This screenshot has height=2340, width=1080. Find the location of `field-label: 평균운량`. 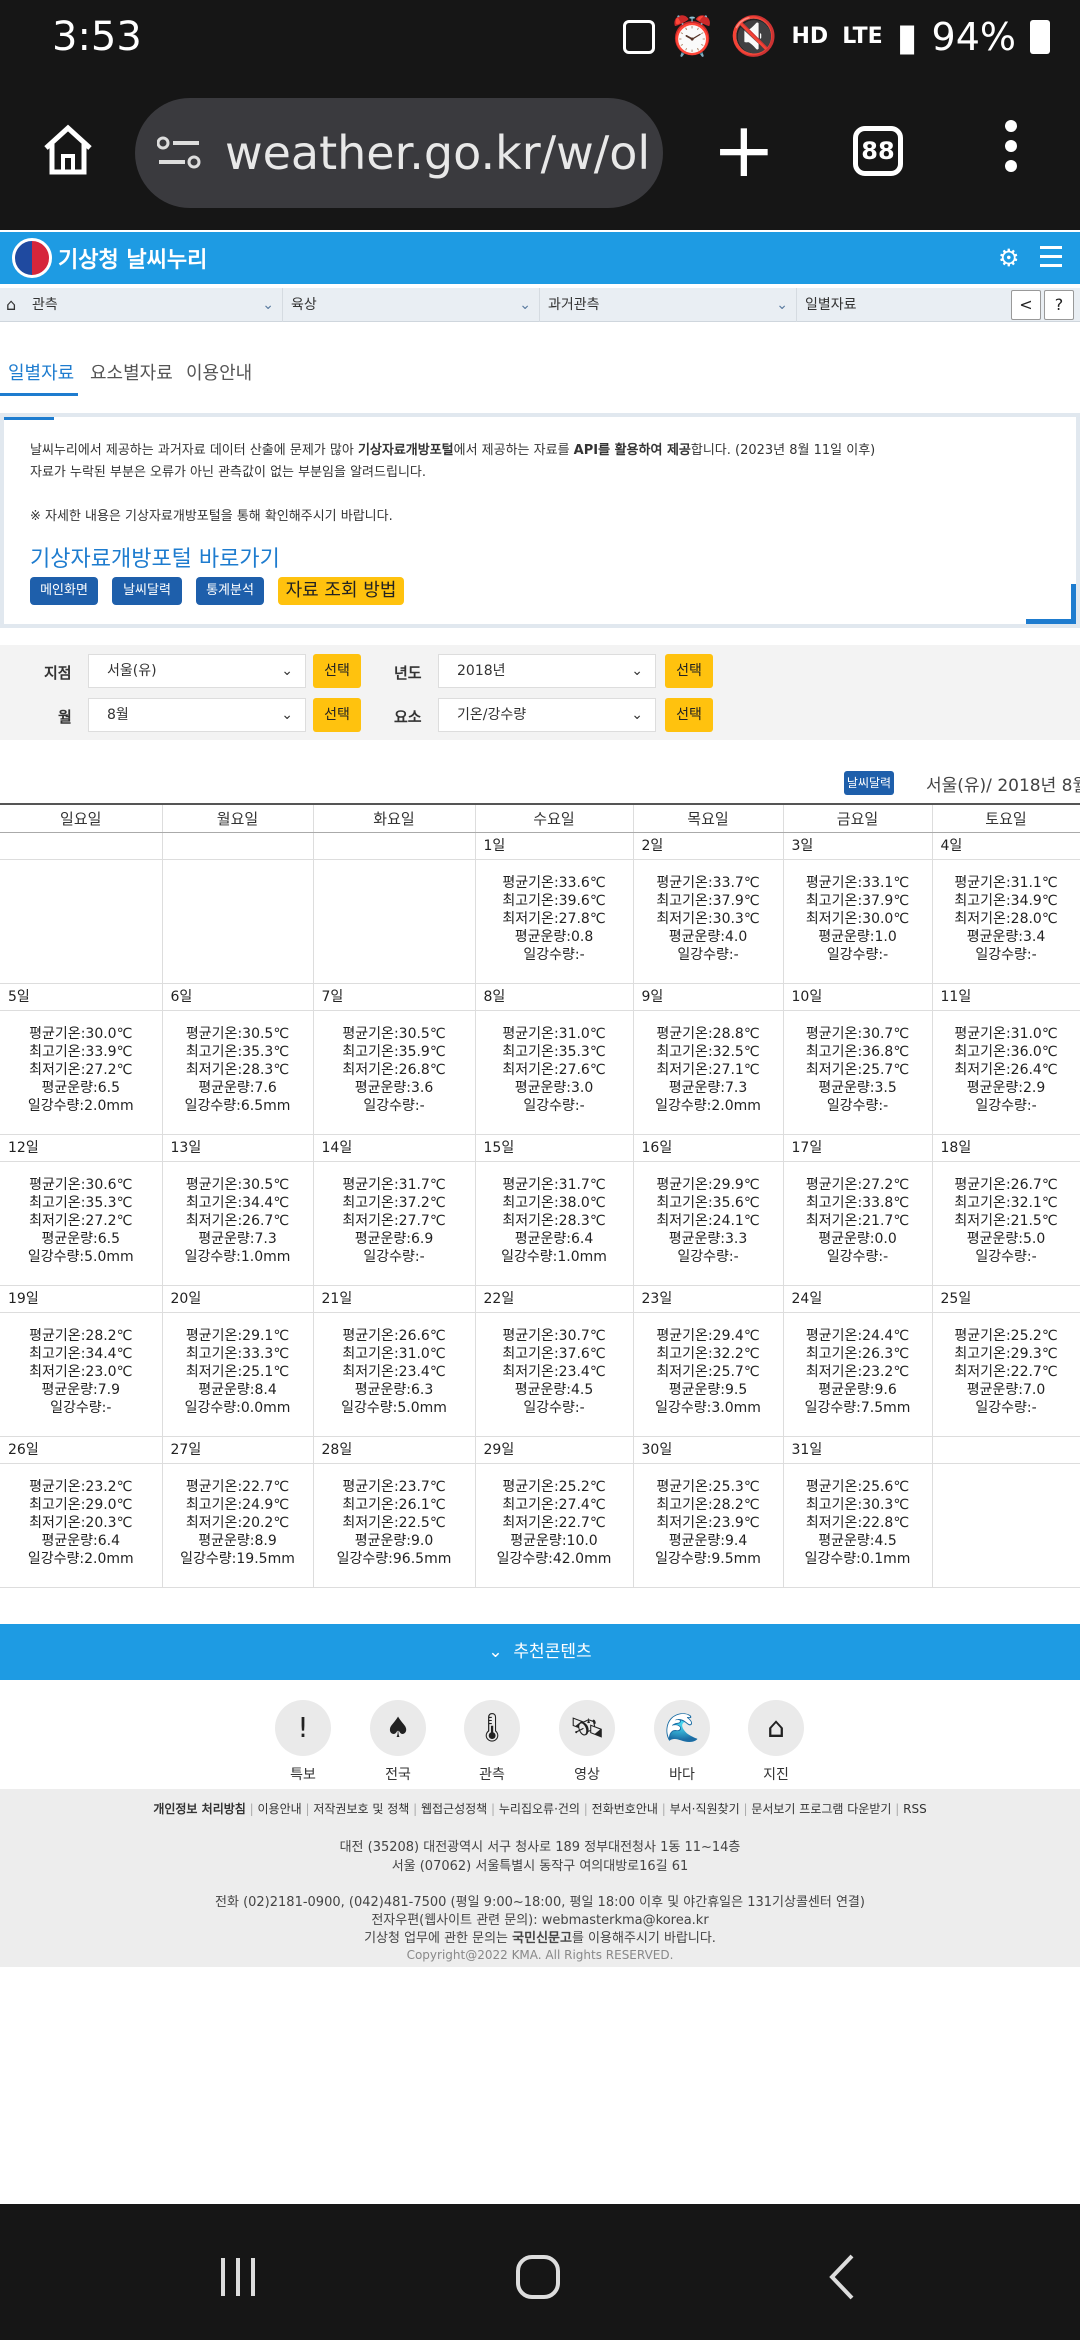

field-label: 평균운량 is located at coordinates (67, 1540).